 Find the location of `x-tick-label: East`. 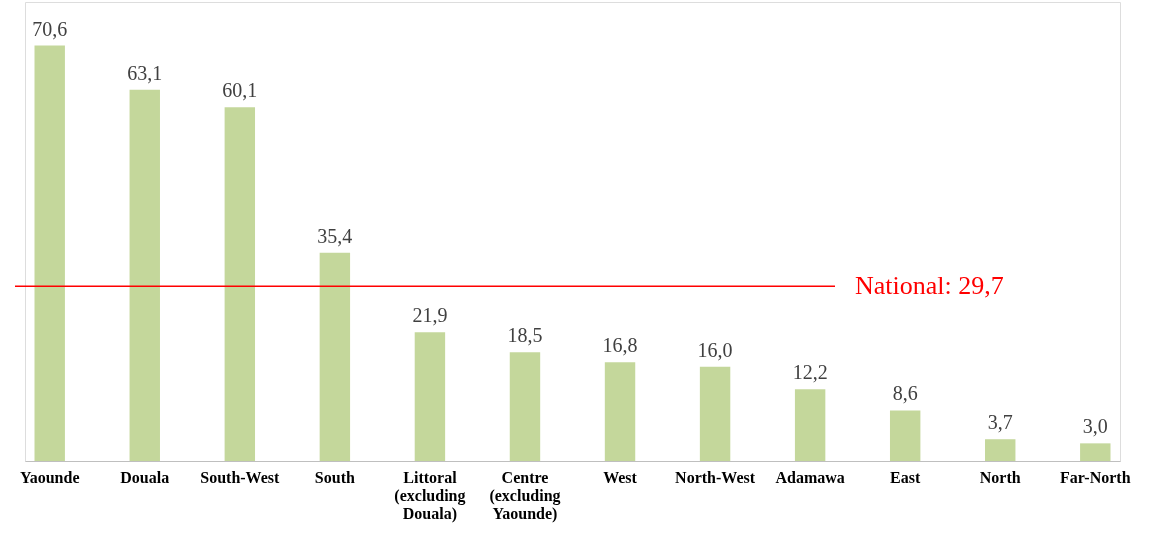

x-tick-label: East is located at coordinates (905, 477).